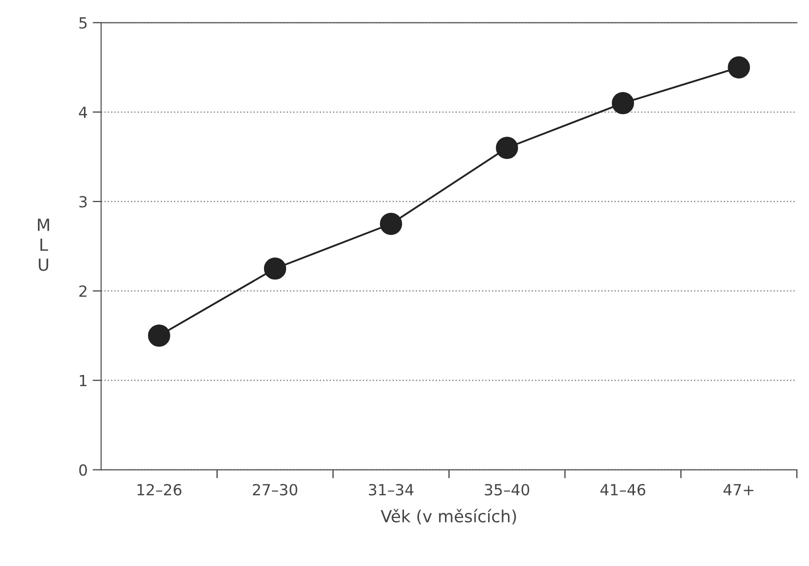  I want to click on y-tick-label: 0, so click(83, 470).